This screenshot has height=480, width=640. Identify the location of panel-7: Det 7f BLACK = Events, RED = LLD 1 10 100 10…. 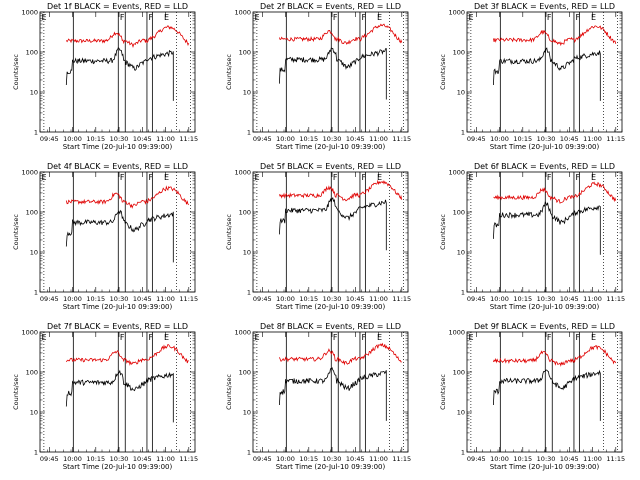
(105, 396).